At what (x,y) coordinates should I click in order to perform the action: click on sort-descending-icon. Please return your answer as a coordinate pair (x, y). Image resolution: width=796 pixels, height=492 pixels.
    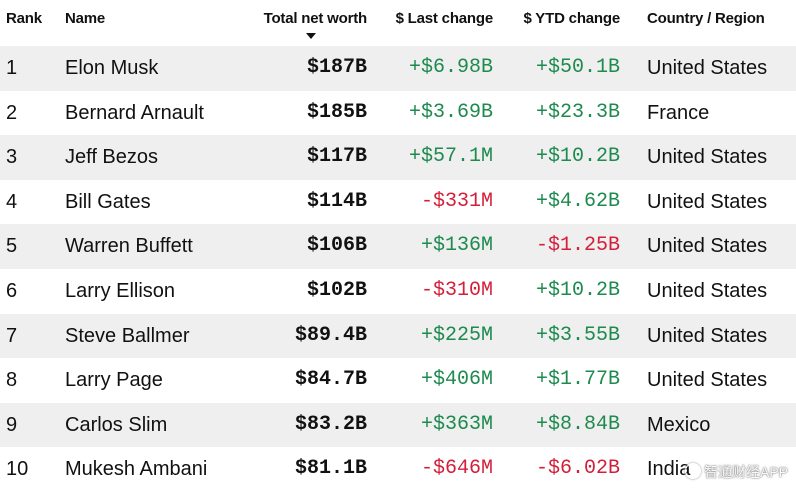
    Looking at the image, I should click on (311, 36).